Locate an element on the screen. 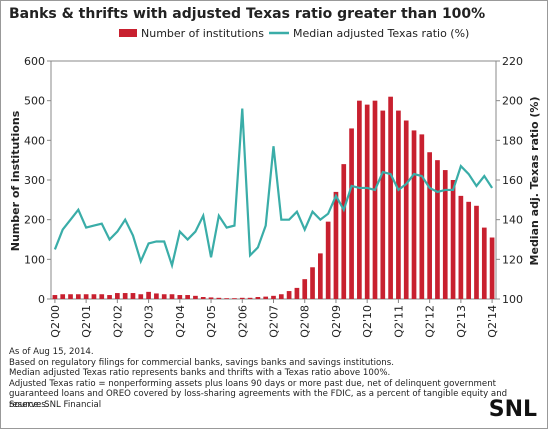  x-tick-label: Q2'07 is located at coordinates (274, 321).